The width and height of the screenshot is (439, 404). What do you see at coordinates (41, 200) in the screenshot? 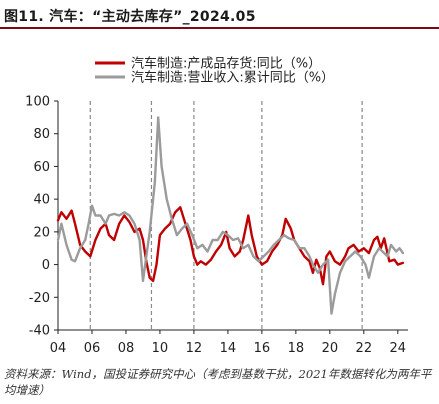
I see `y-tick-label: 40` at bounding box center [41, 200].